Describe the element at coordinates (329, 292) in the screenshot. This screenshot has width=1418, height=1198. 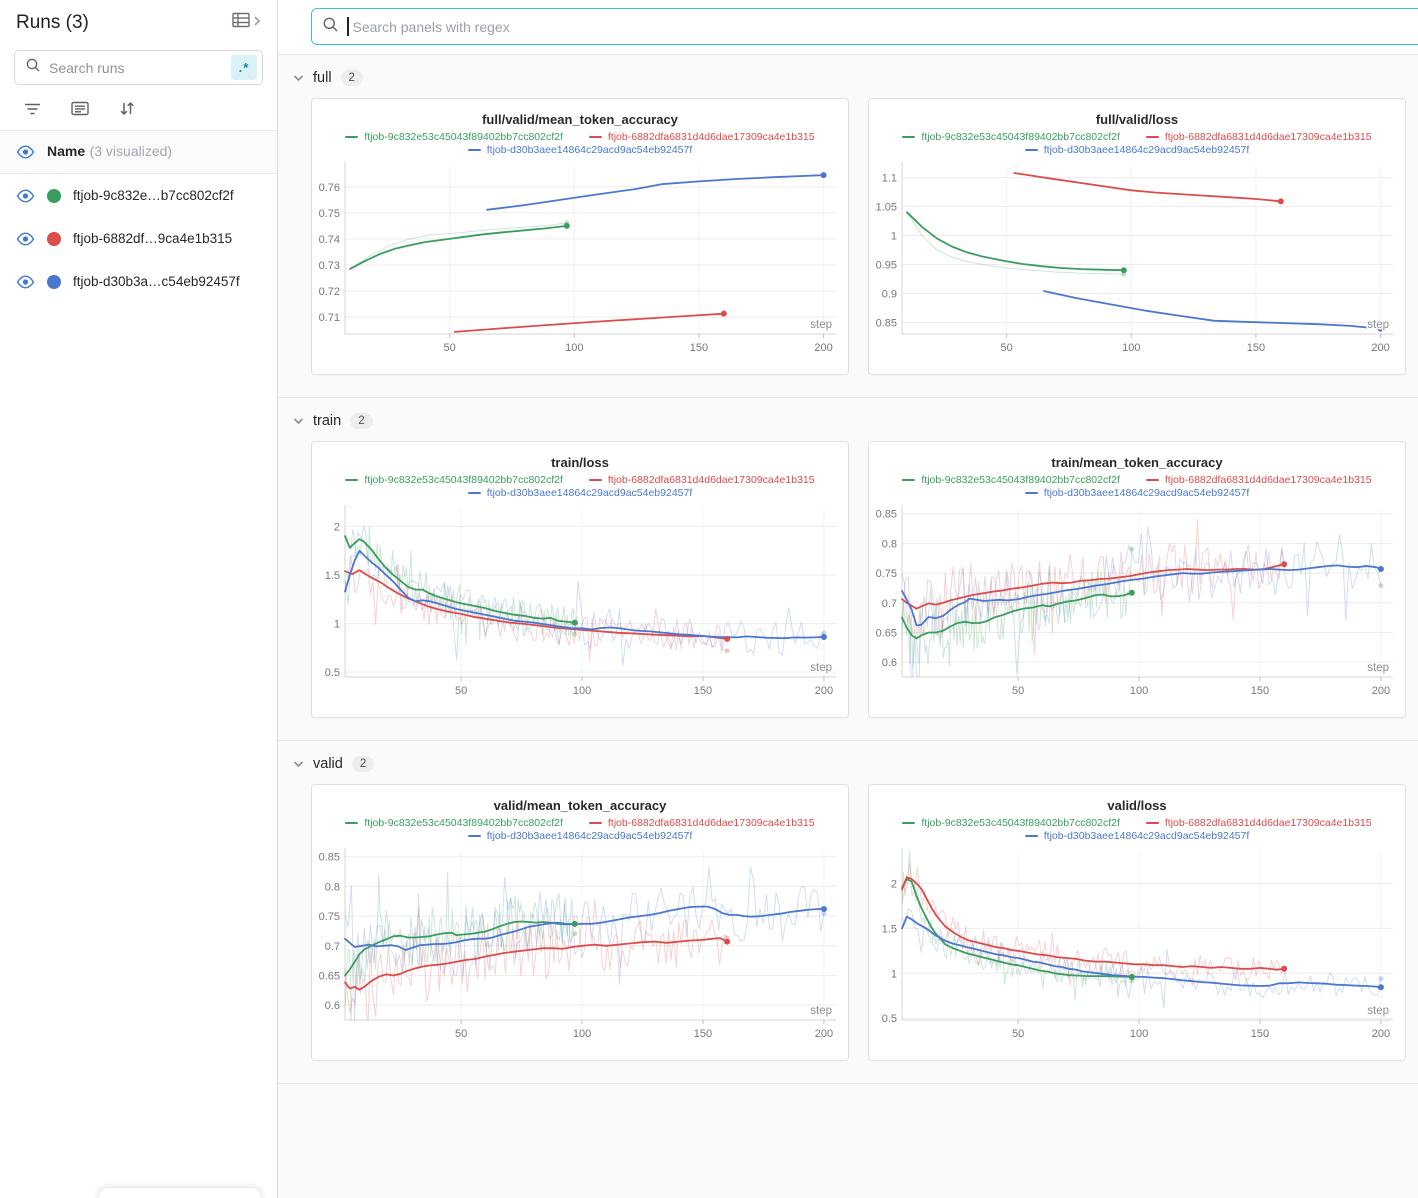
I see `svg-text: 0.72` at that location.